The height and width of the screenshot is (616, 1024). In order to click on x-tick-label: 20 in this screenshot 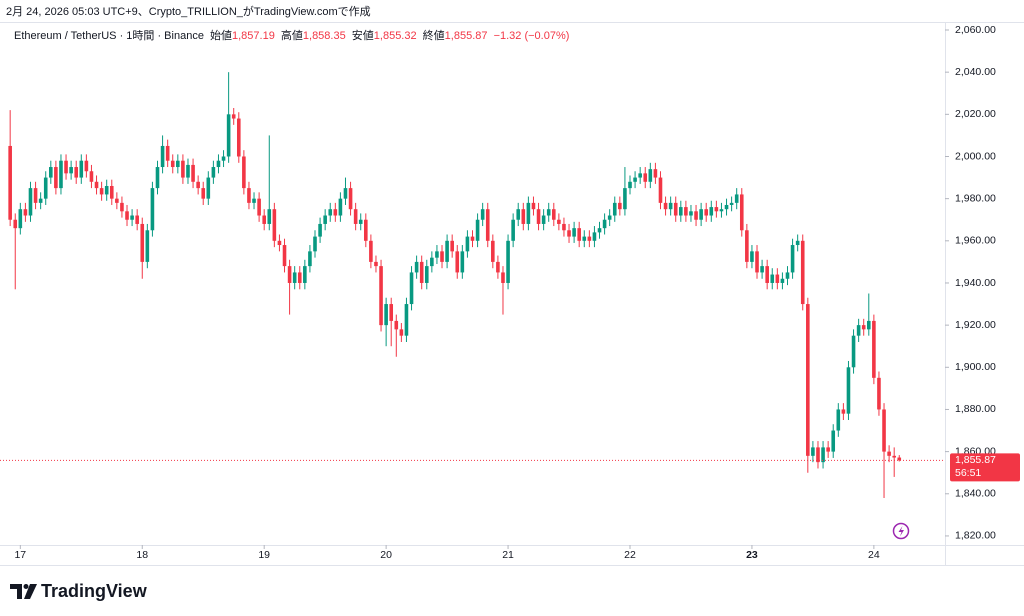, I will do `click(386, 555)`.